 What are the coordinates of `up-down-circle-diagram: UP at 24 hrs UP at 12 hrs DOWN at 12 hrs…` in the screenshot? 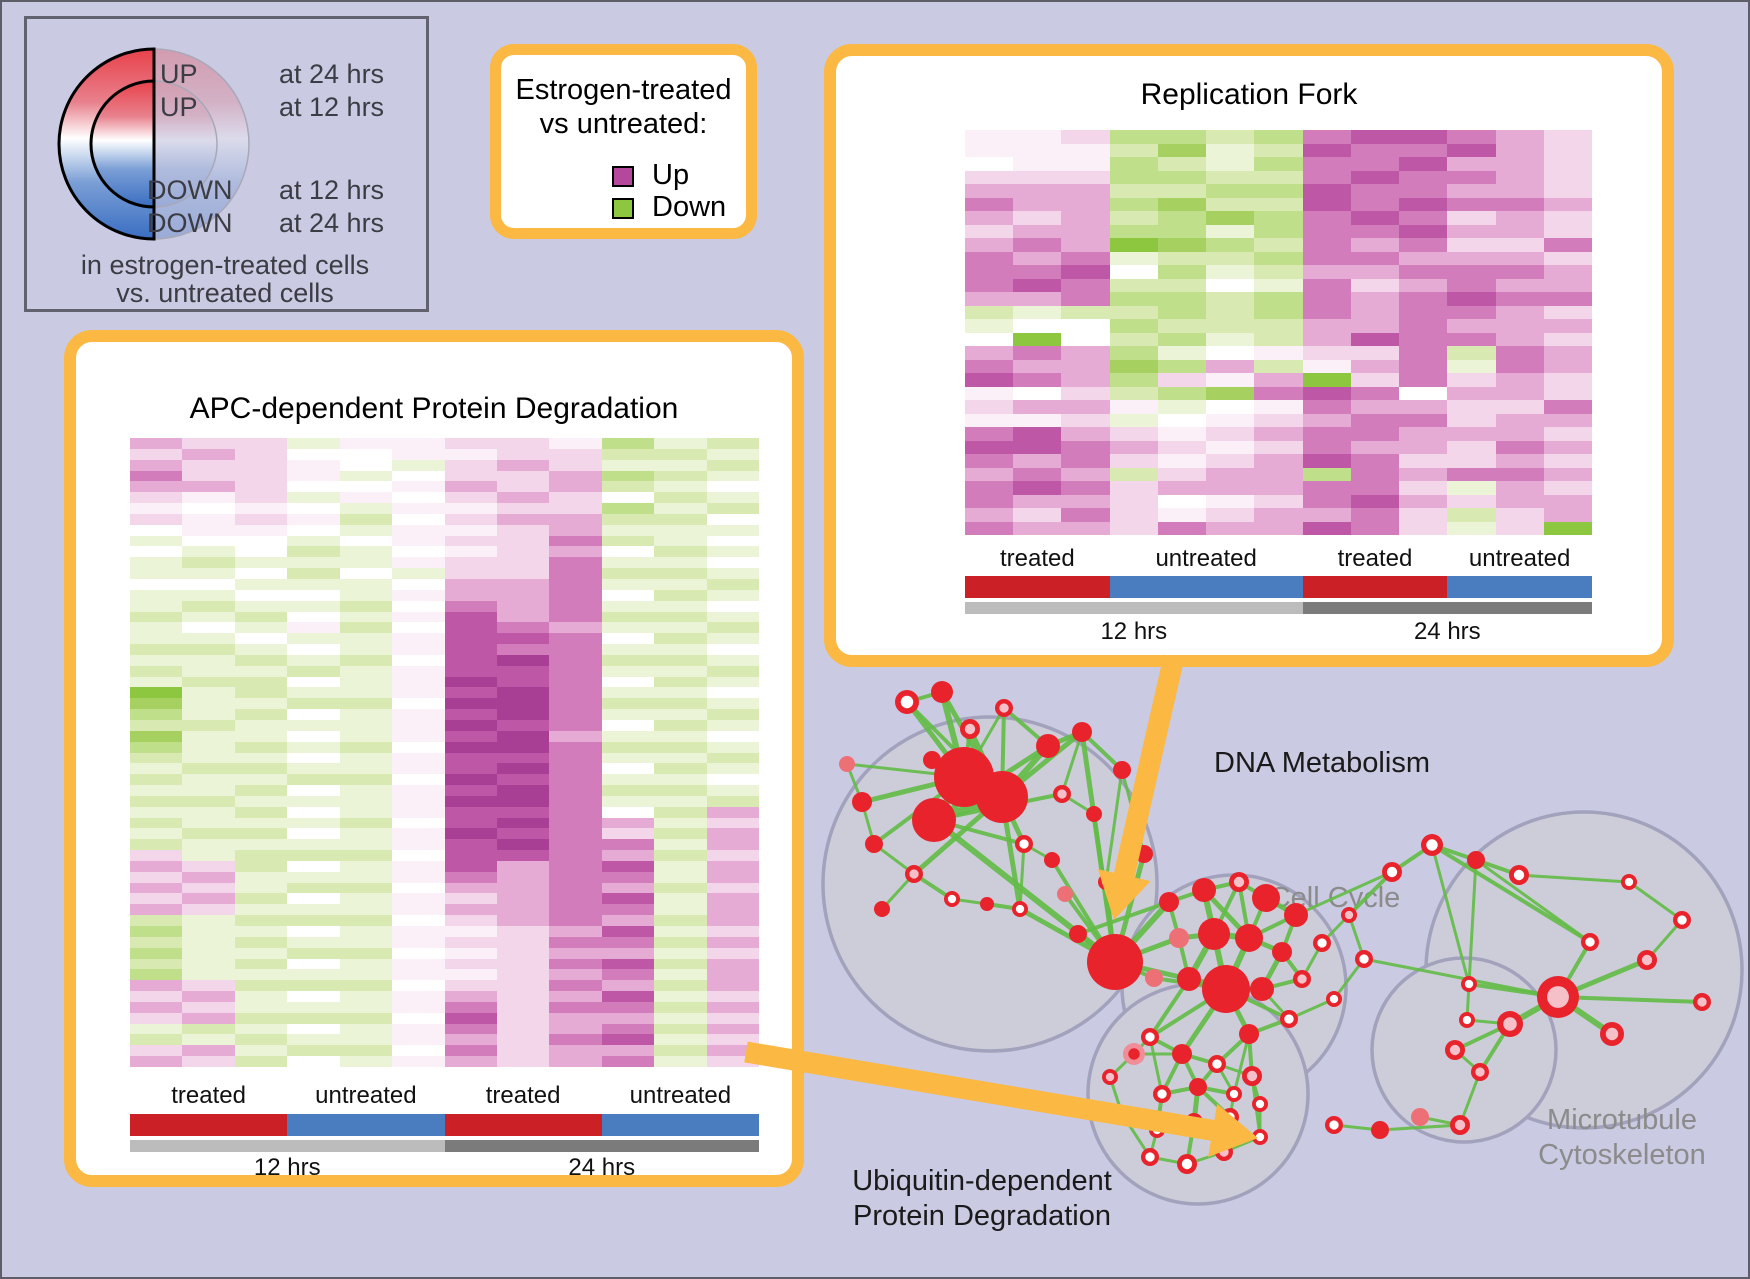 It's located at (220, 177).